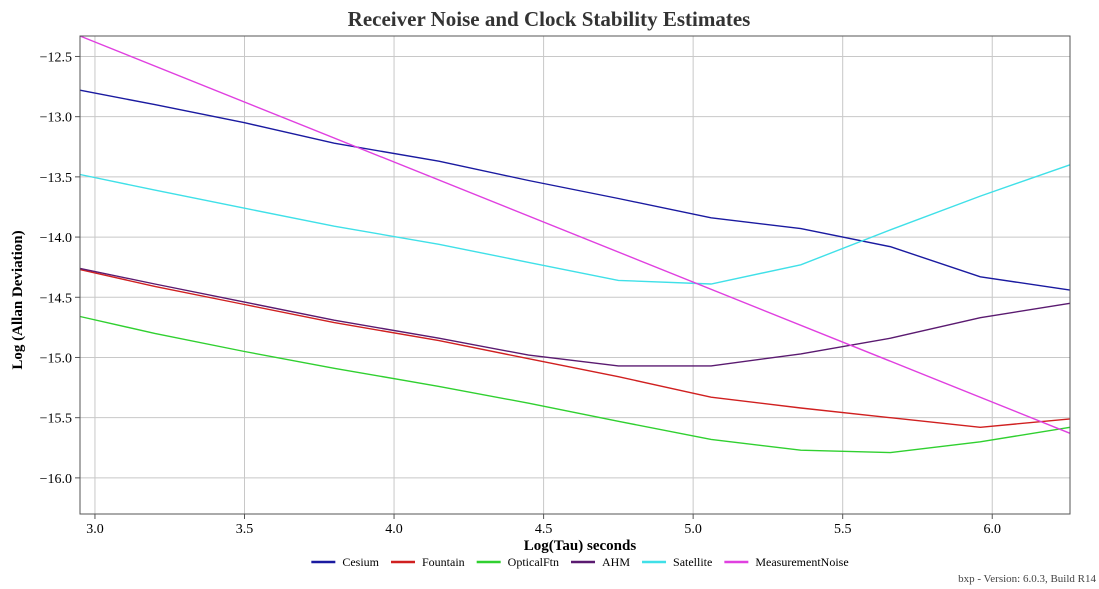 Image resolution: width=1099 pixels, height=589 pixels. What do you see at coordinates (443, 562) in the screenshot?
I see `legend-label: Fountain` at bounding box center [443, 562].